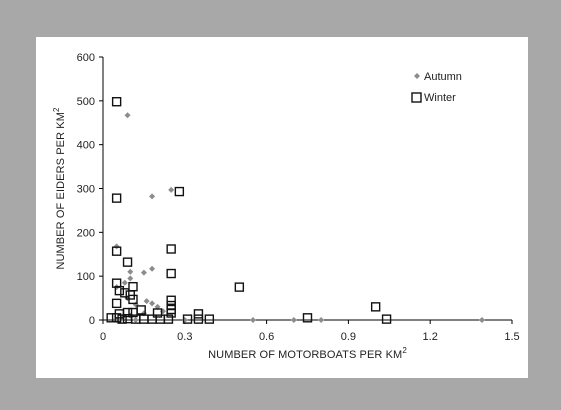  Describe the element at coordinates (417, 76) in the screenshot. I see `legend-autumn-diamond-icon` at that location.